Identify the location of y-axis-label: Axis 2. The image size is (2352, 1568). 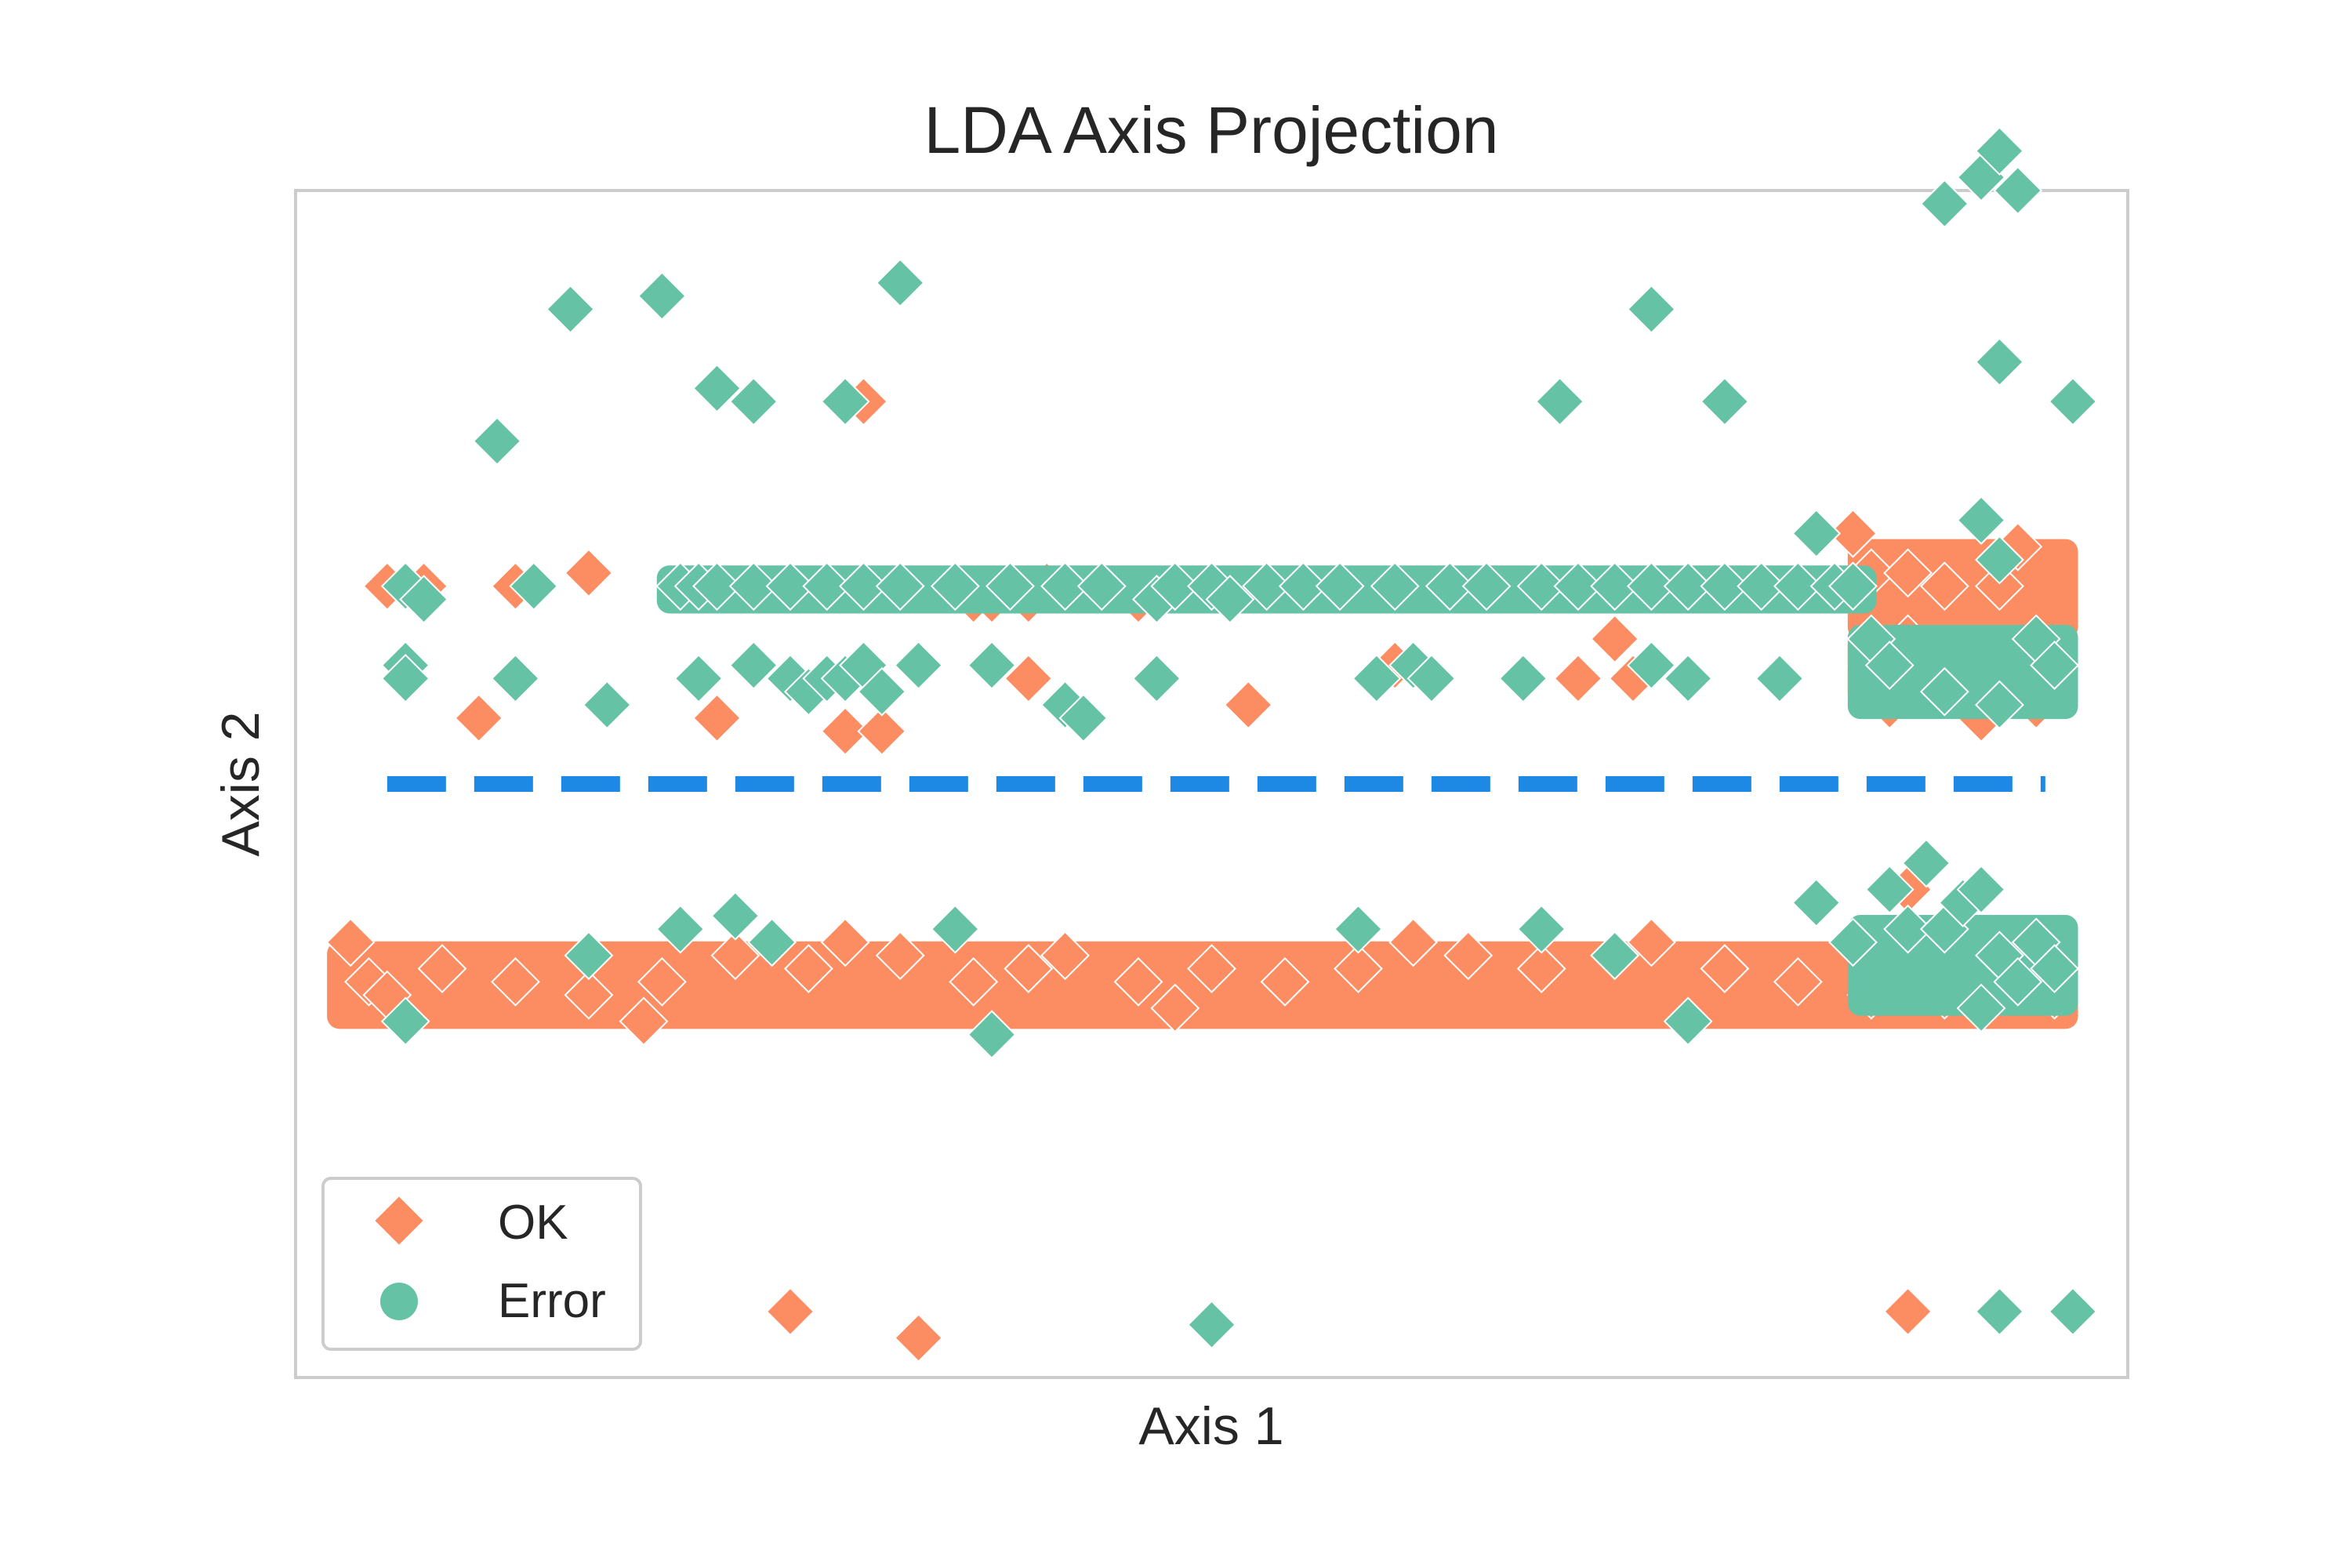
(240, 783).